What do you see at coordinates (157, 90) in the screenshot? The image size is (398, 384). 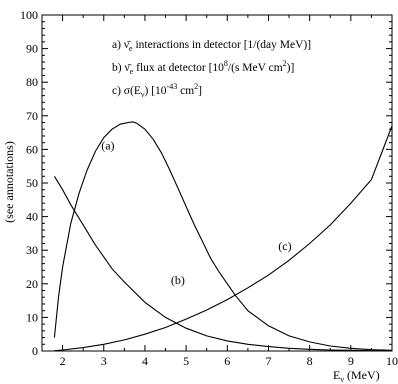 I see `legend-entry-c: c) σ(Eν) [10-43 cm2]` at bounding box center [157, 90].